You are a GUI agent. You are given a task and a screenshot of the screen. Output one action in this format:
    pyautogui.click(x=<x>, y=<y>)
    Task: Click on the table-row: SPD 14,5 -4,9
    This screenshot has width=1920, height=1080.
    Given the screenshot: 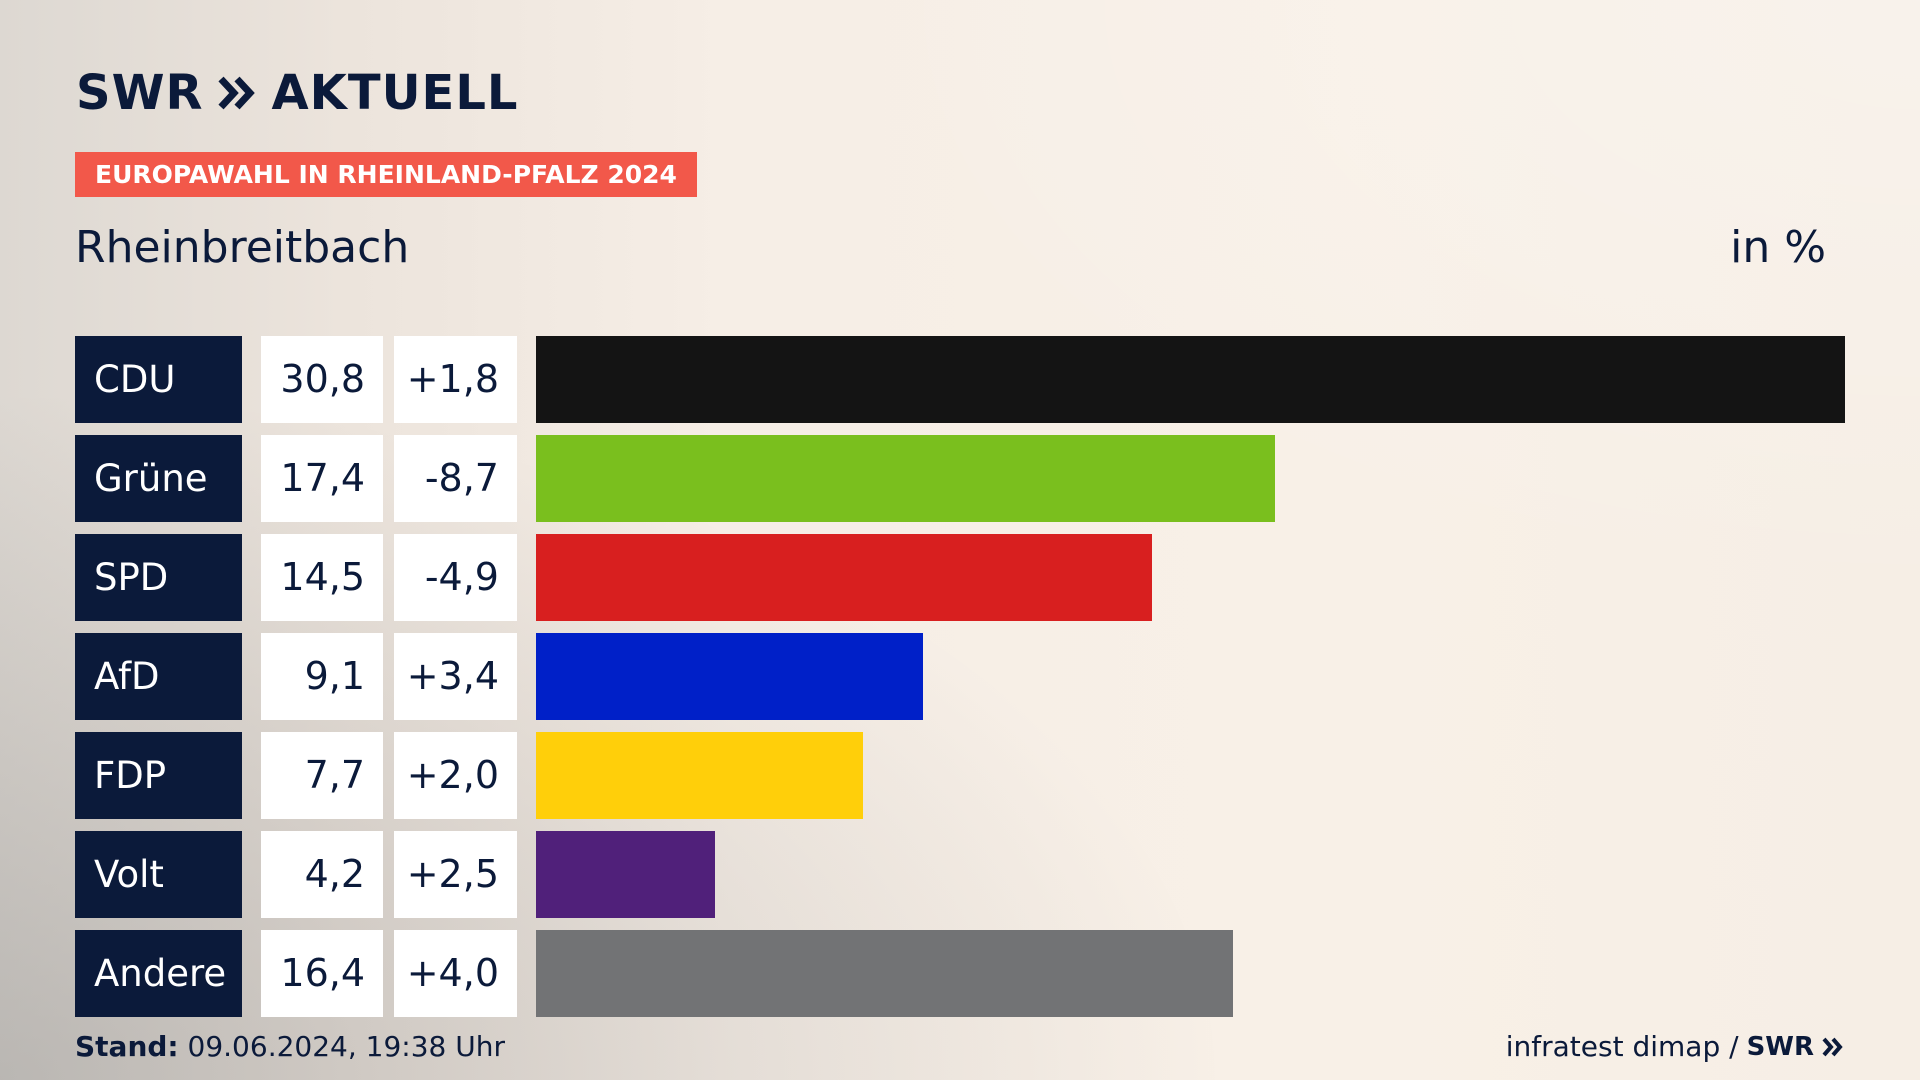 What is the action you would take?
    pyautogui.click(x=960, y=577)
    